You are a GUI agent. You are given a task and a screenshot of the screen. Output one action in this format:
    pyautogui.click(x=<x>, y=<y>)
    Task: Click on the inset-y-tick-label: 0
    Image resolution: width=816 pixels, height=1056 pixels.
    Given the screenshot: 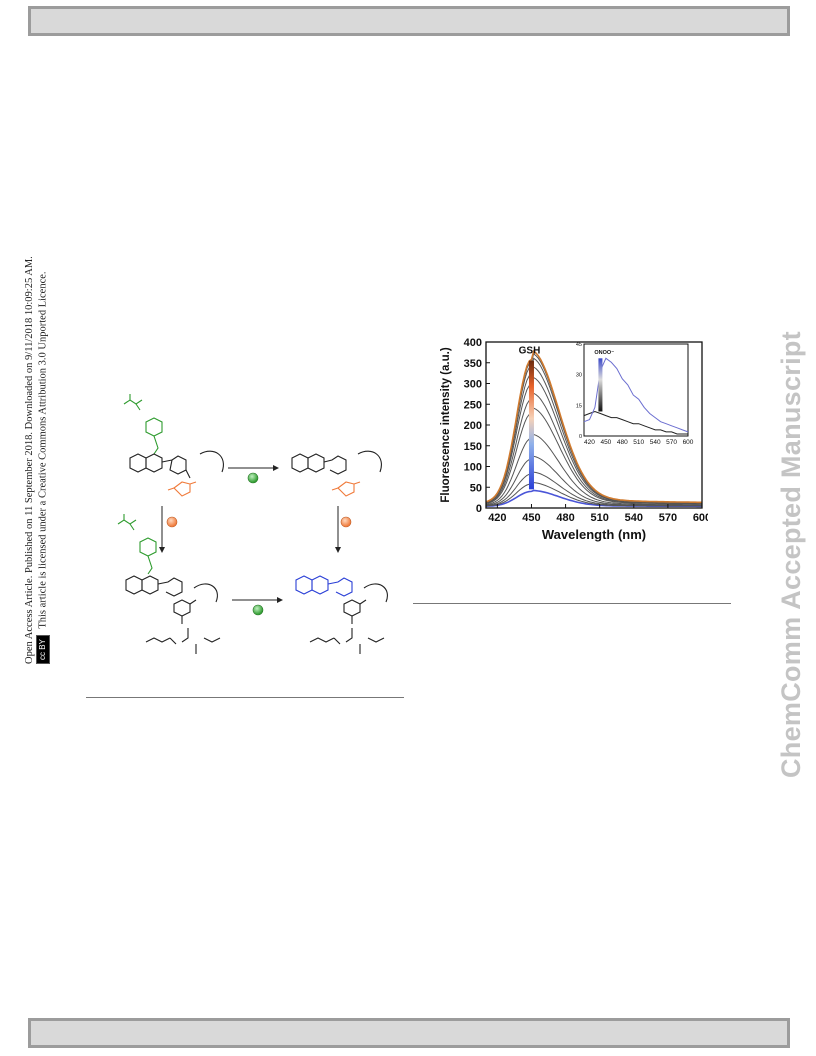 What is the action you would take?
    pyautogui.click(x=580, y=437)
    